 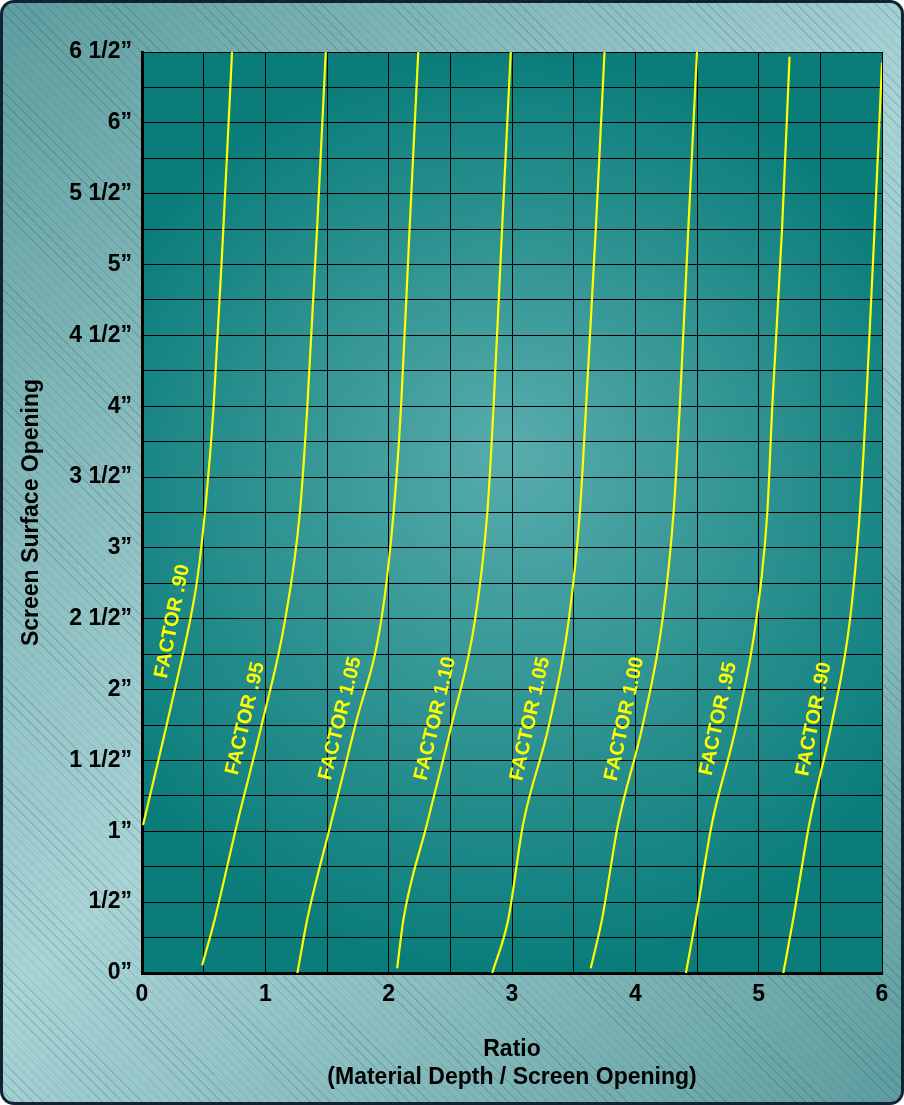 I want to click on x-tick-label: 2, so click(x=389, y=993).